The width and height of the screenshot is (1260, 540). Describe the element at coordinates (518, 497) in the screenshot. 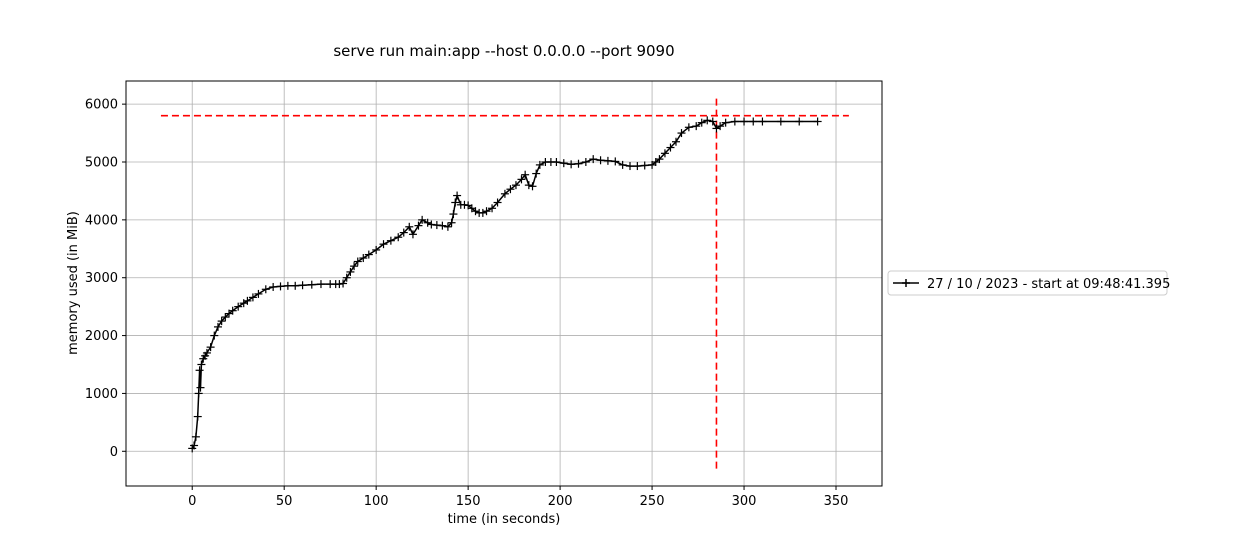

I see `x-axis-ticks: 0 50 100 150 200 250 300 350` at that location.